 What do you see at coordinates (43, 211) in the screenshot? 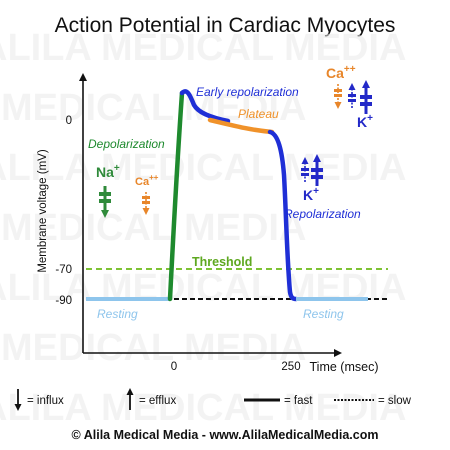
I see `y-axis-label: Membrane voltage (mV)` at bounding box center [43, 211].